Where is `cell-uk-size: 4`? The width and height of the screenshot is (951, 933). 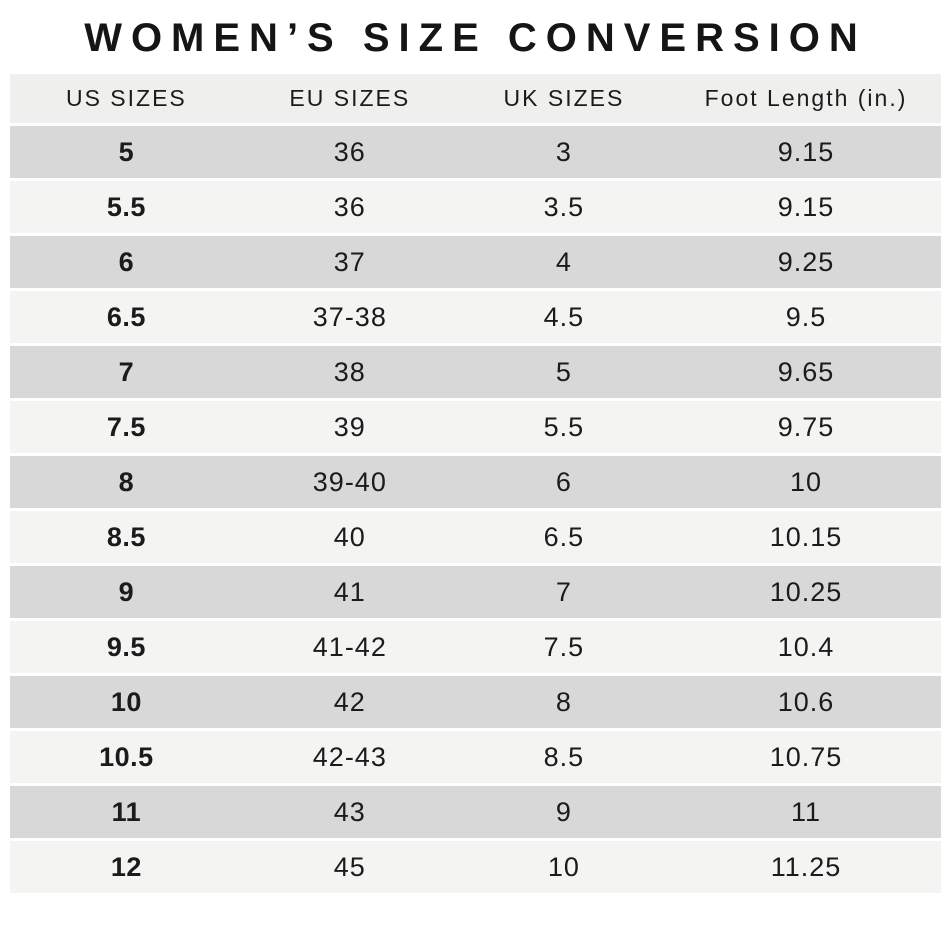
cell-uk-size: 4 is located at coordinates (563, 262).